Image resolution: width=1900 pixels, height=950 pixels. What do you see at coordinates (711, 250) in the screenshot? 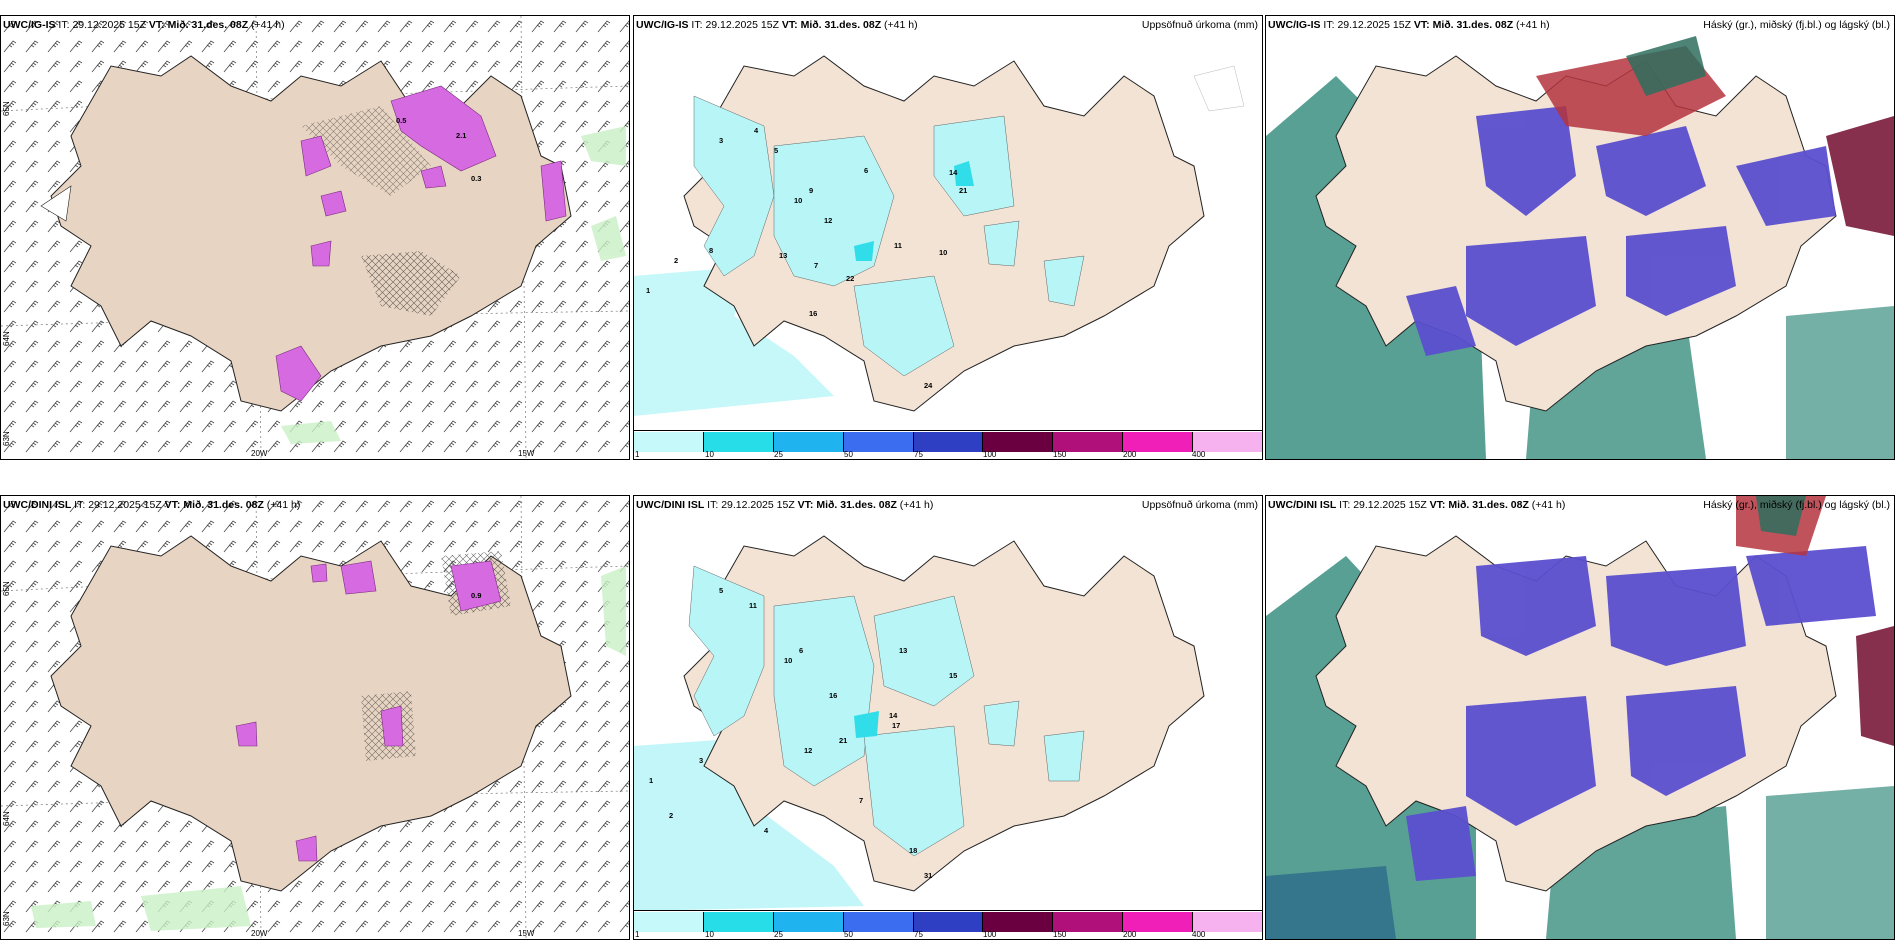
I see `precip-value: 8` at bounding box center [711, 250].